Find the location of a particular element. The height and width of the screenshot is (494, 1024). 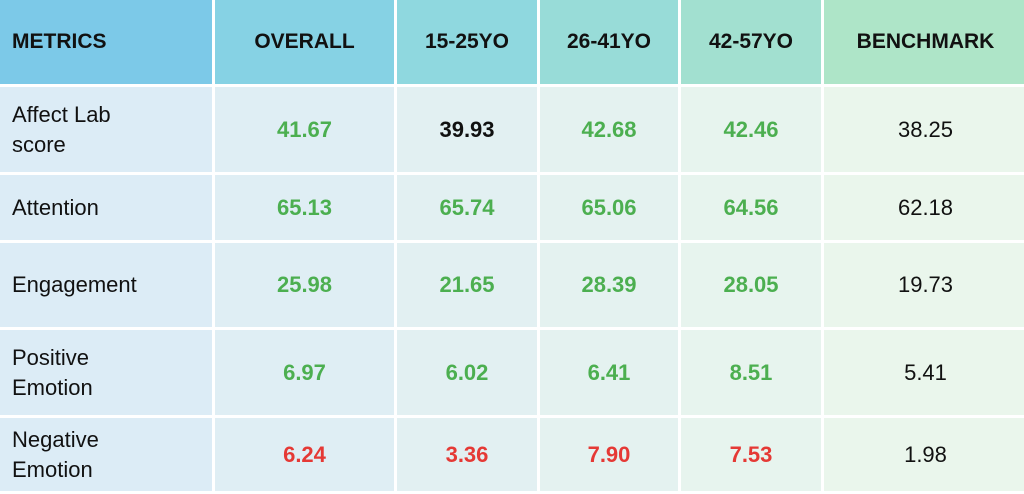

metric-name: Attention is located at coordinates (106, 207).